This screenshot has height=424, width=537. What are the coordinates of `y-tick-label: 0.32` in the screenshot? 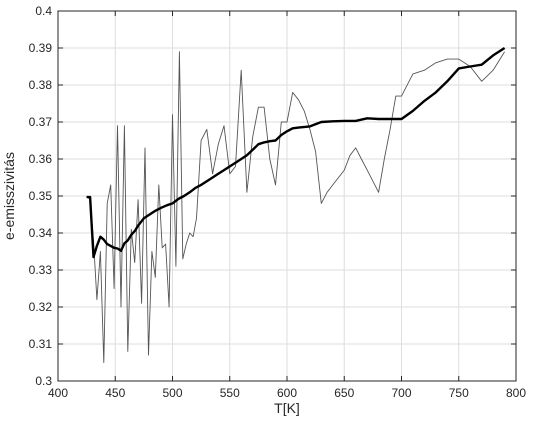 It's located at (41, 307).